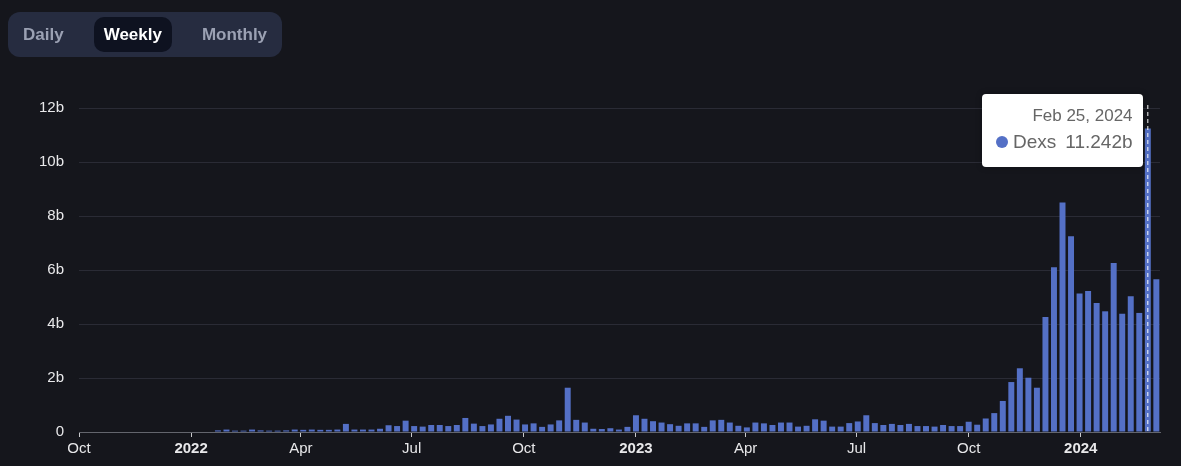 This screenshot has height=466, width=1181. Describe the element at coordinates (55, 215) in the screenshot. I see `y-tick-label: 8b` at that location.